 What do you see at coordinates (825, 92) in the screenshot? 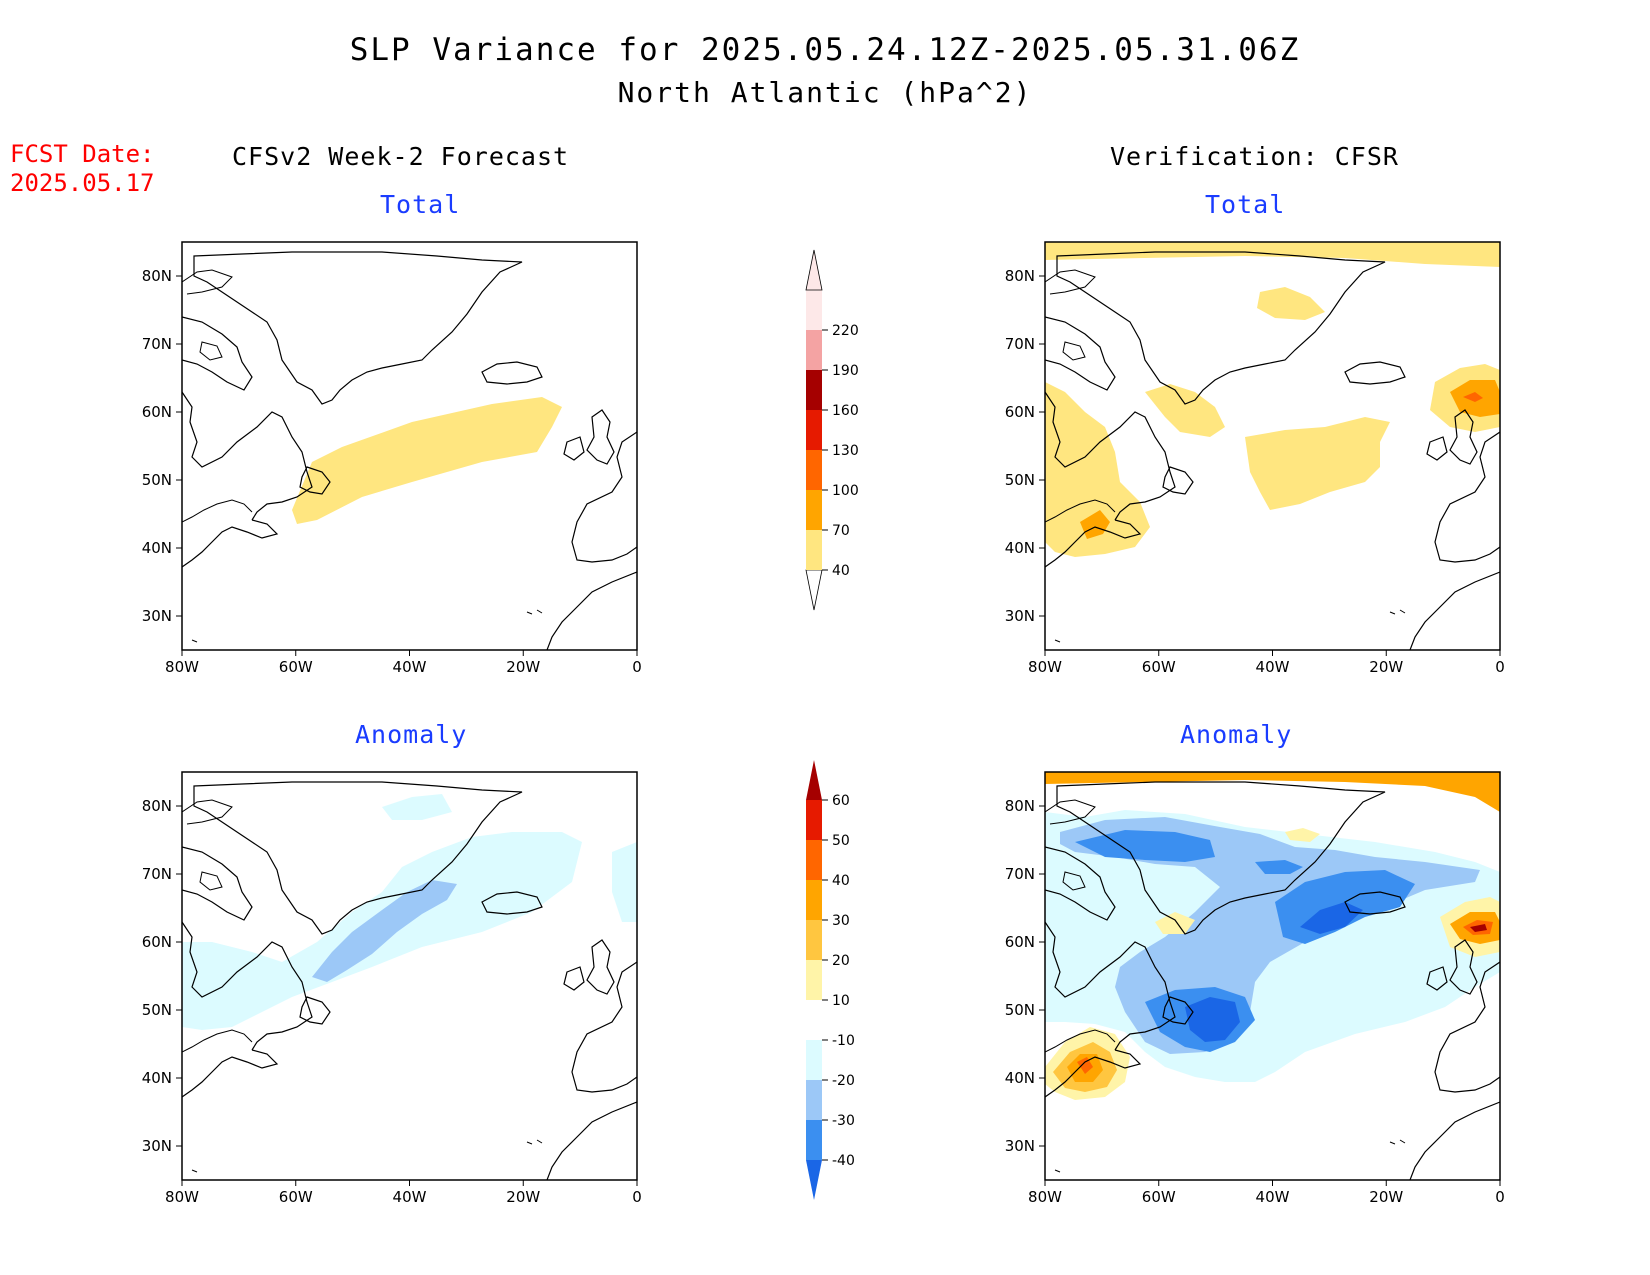
I see `main-subtitle: North Atlantic (hPa^2)` at bounding box center [825, 92].